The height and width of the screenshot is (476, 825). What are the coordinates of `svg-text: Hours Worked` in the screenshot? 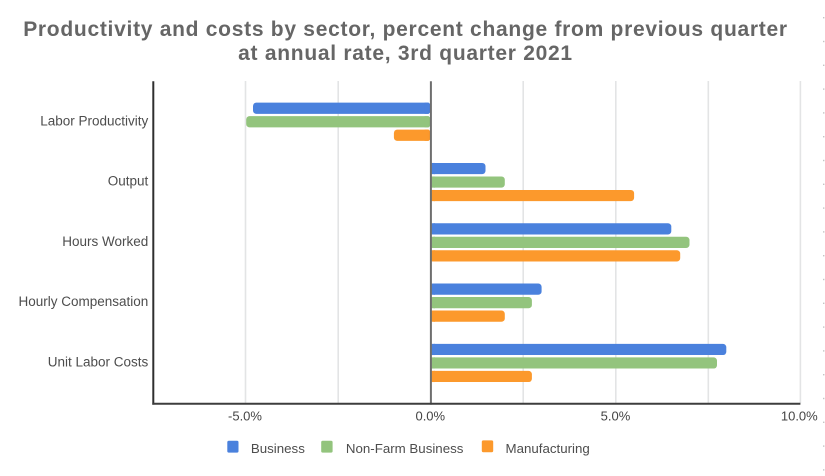 It's located at (105, 241).